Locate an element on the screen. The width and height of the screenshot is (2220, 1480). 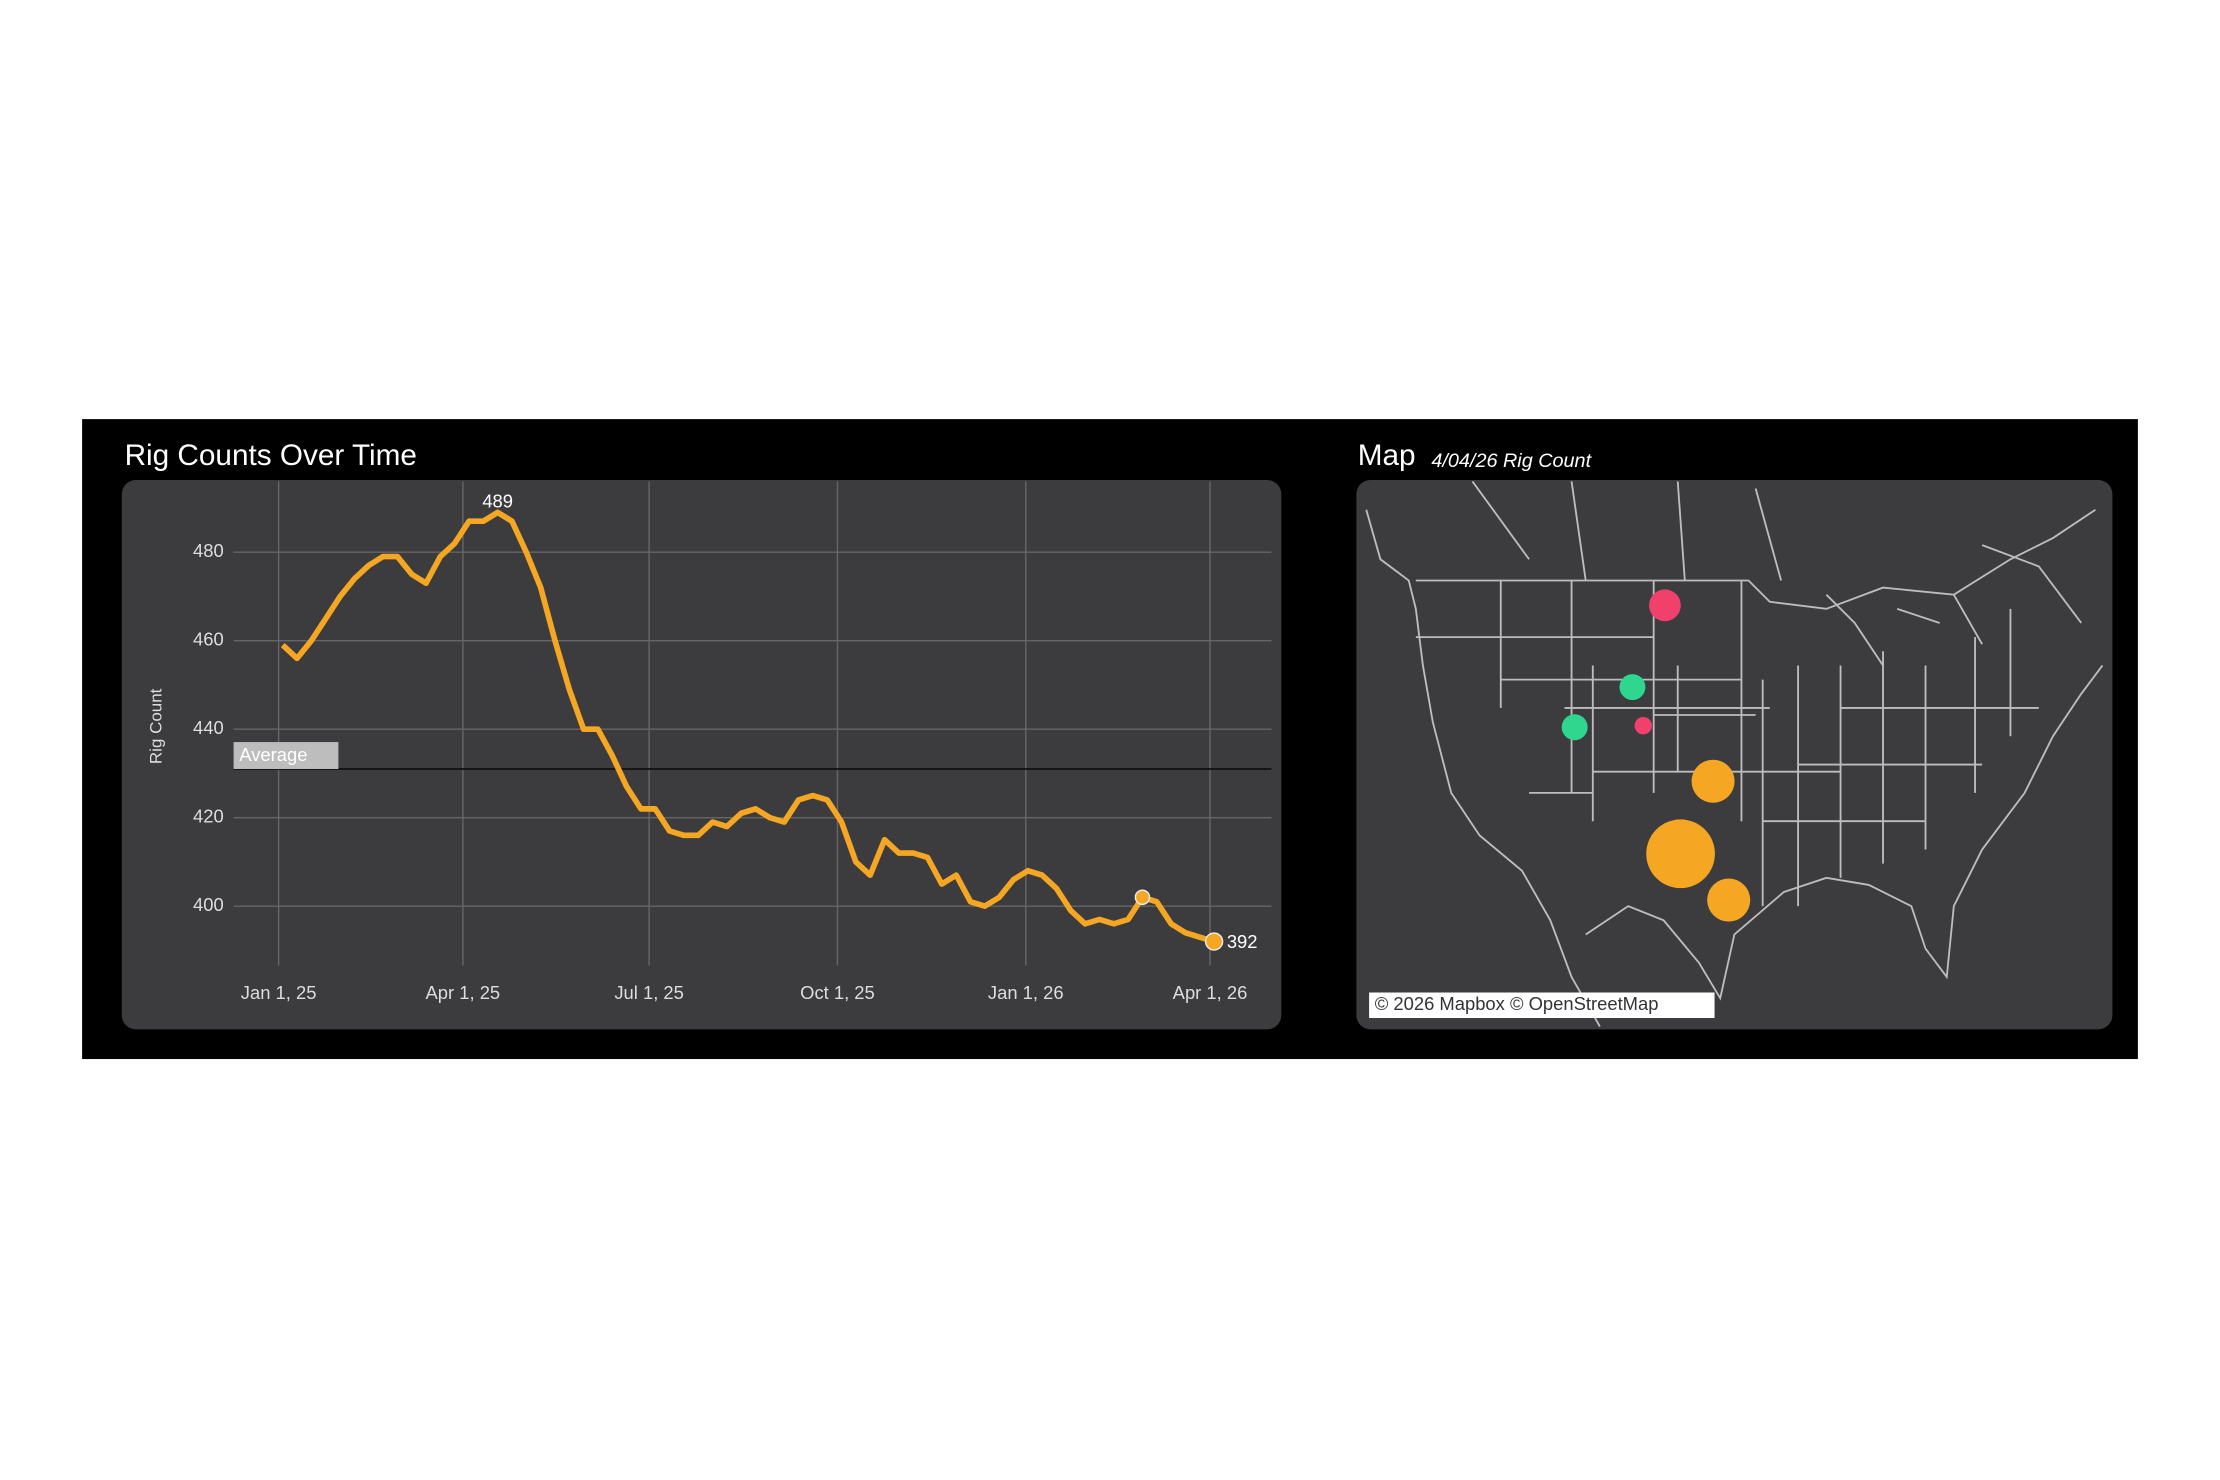
end-point is located at coordinates (1214, 941).